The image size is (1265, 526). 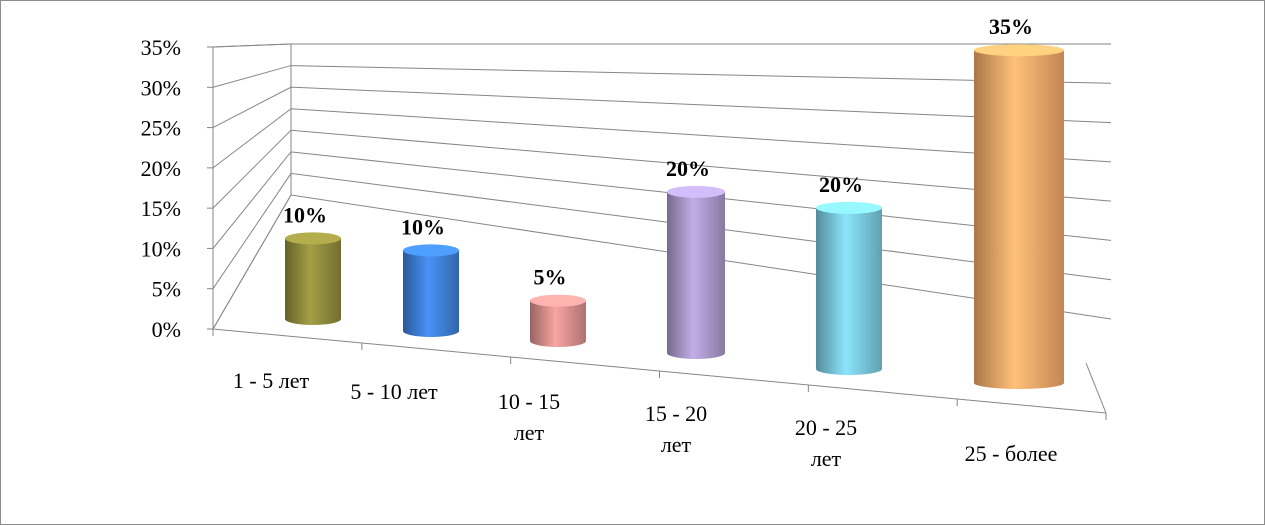 What do you see at coordinates (1011, 26) in the screenshot?
I see `data-label: 35%` at bounding box center [1011, 26].